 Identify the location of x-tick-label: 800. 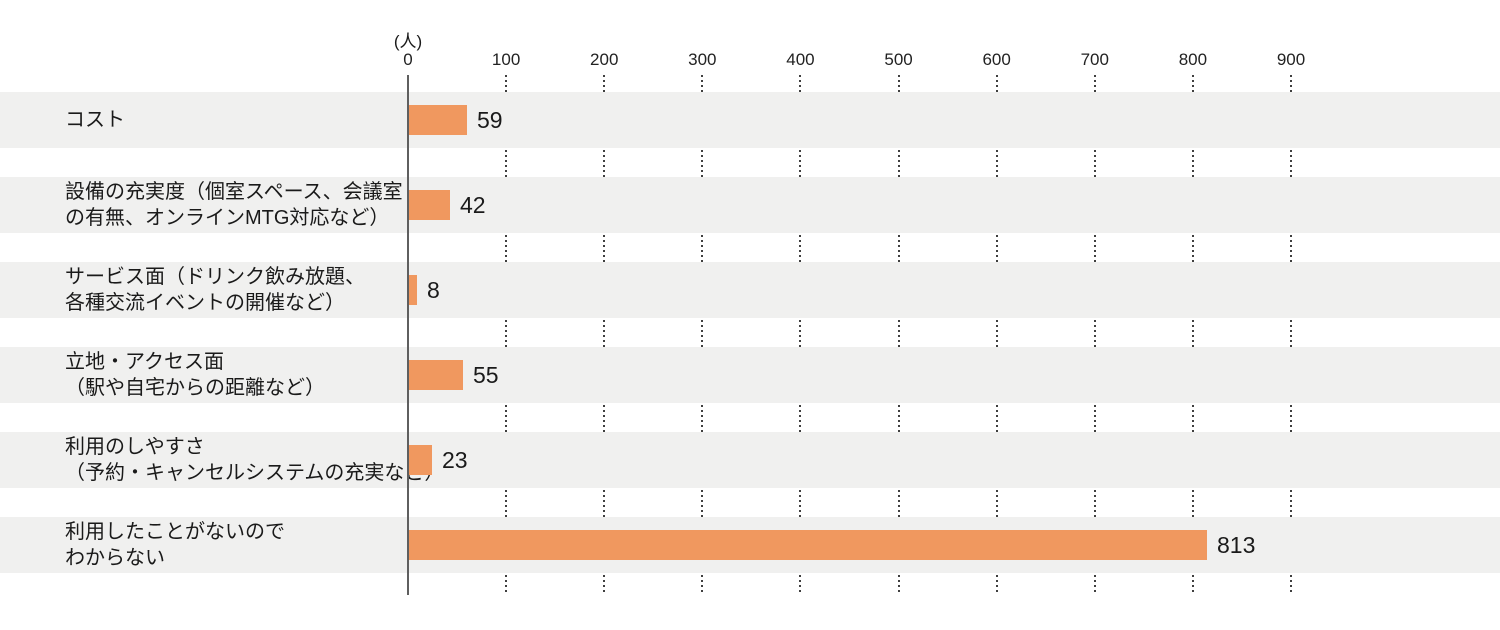
(1193, 59).